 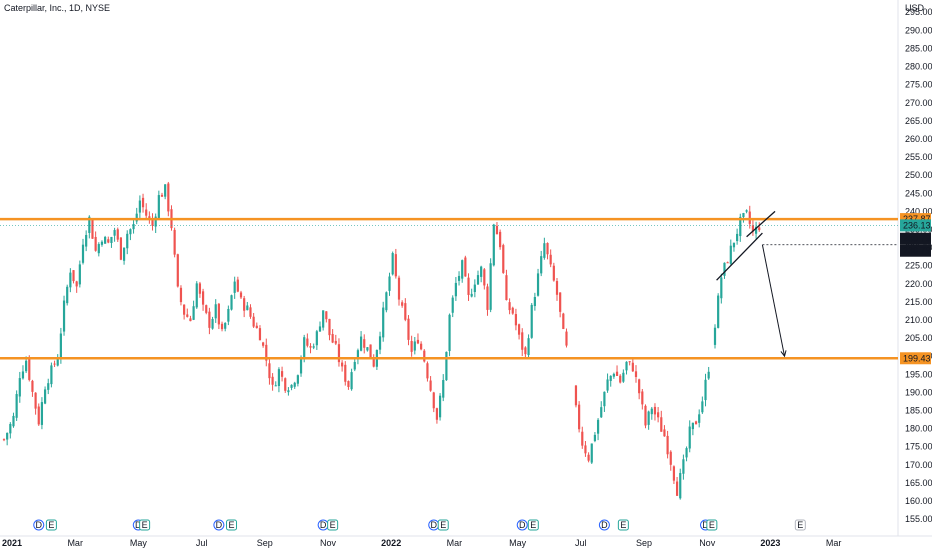 I want to click on y-tick-label: 170.00, so click(x=918, y=465).